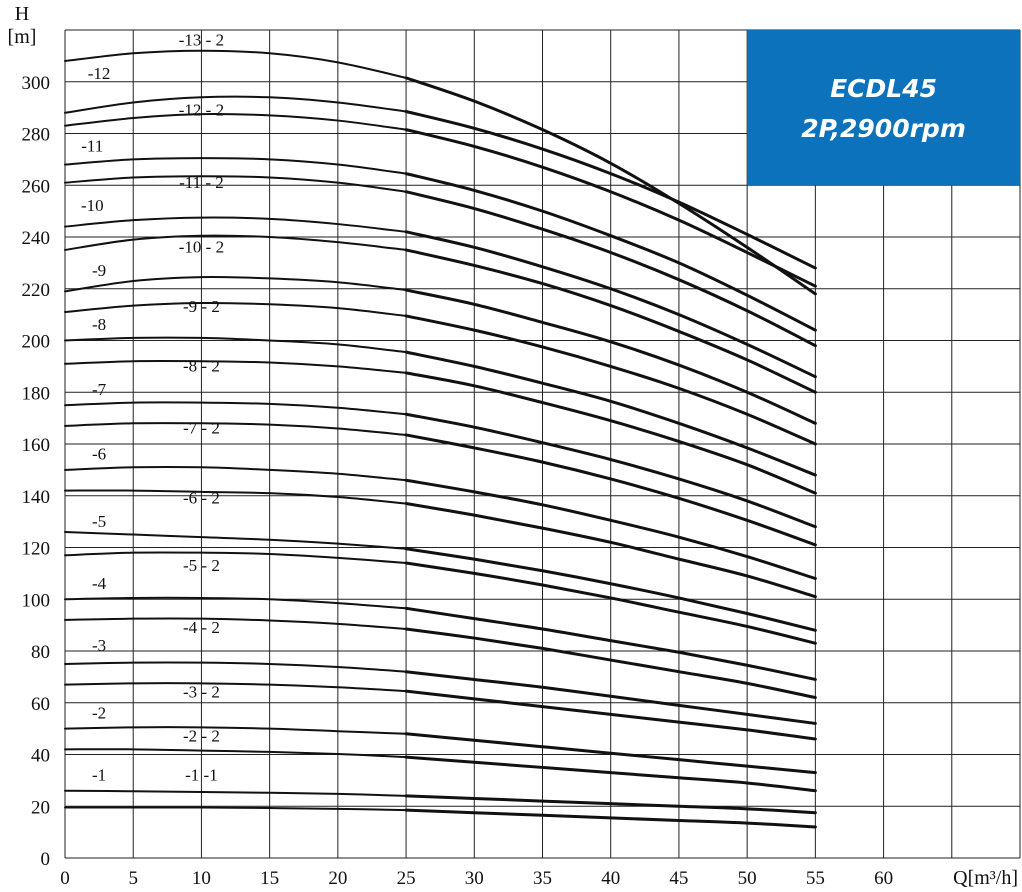 The width and height of the screenshot is (1022, 892). I want to click on curve-label: -5, so click(99, 521).